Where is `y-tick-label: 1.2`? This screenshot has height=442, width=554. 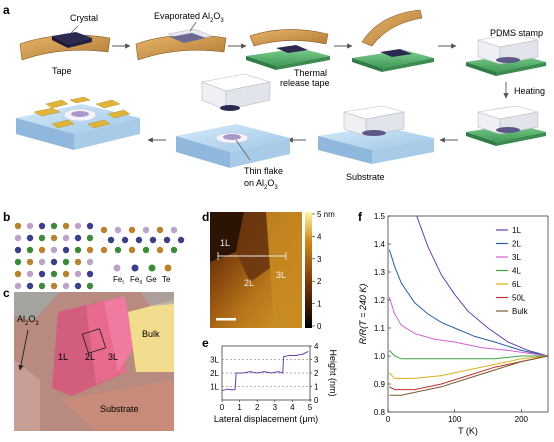 y-tick-label: 1.2 is located at coordinates (380, 300).